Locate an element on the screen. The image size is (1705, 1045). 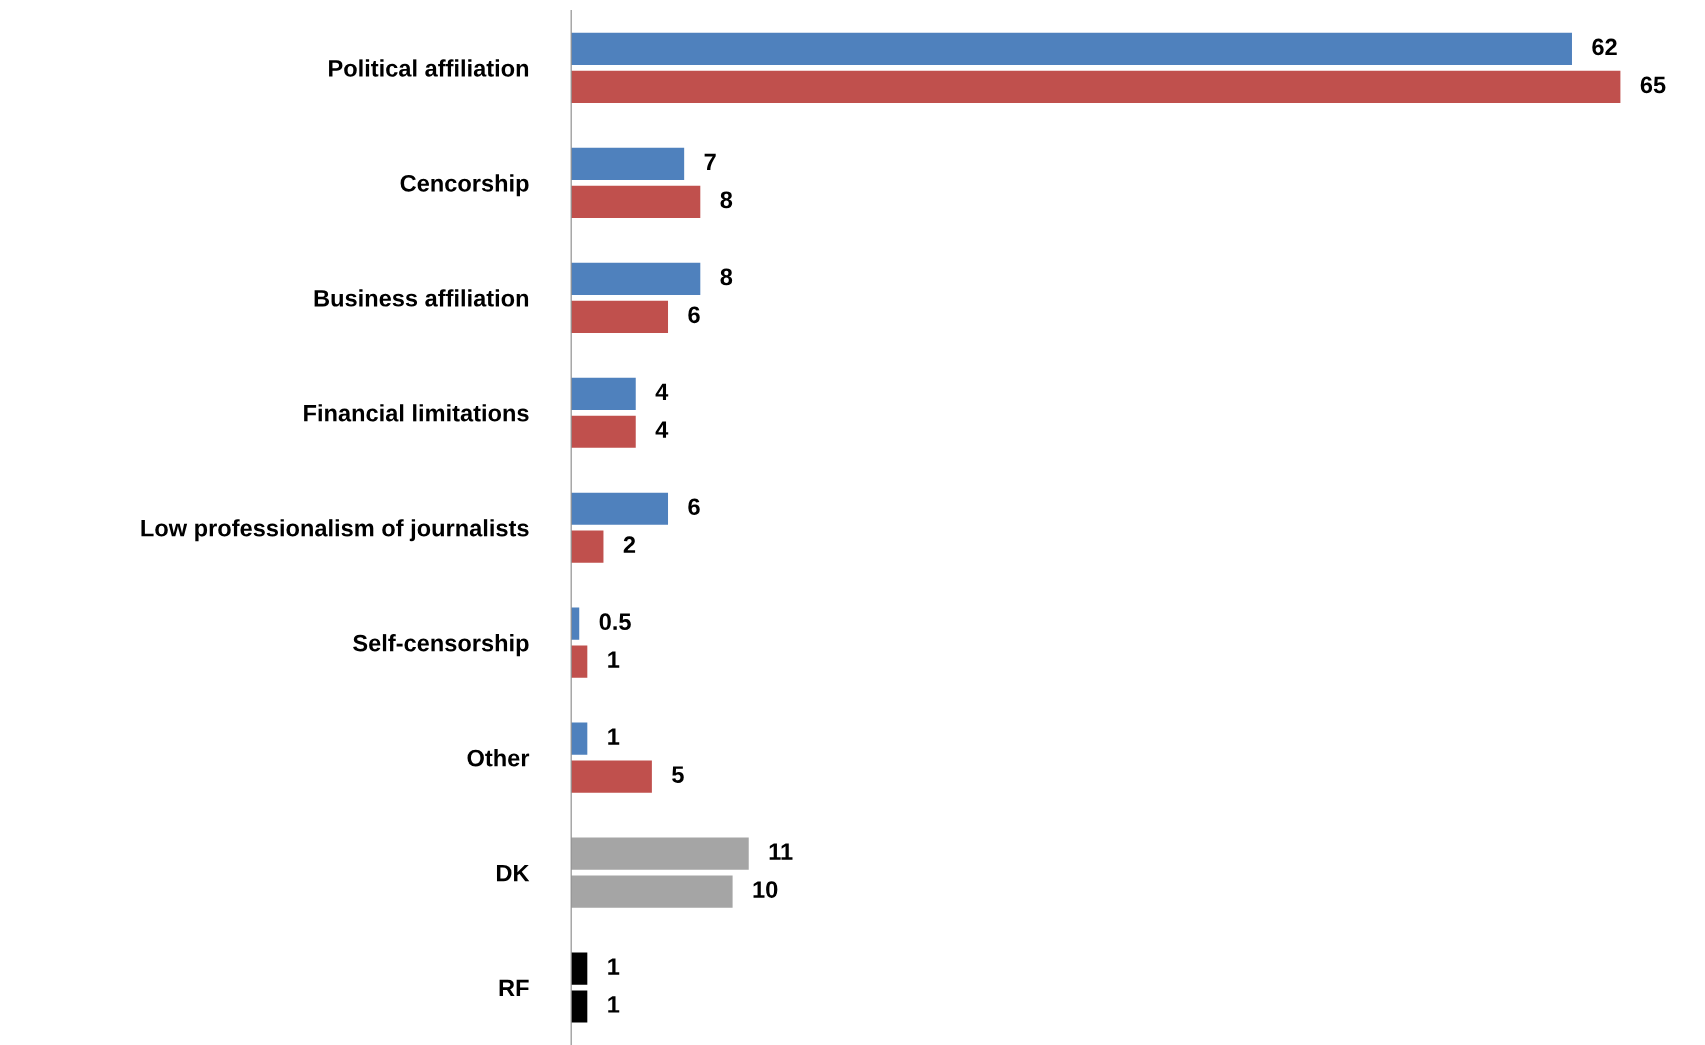
data-label: 10 is located at coordinates (765, 889).